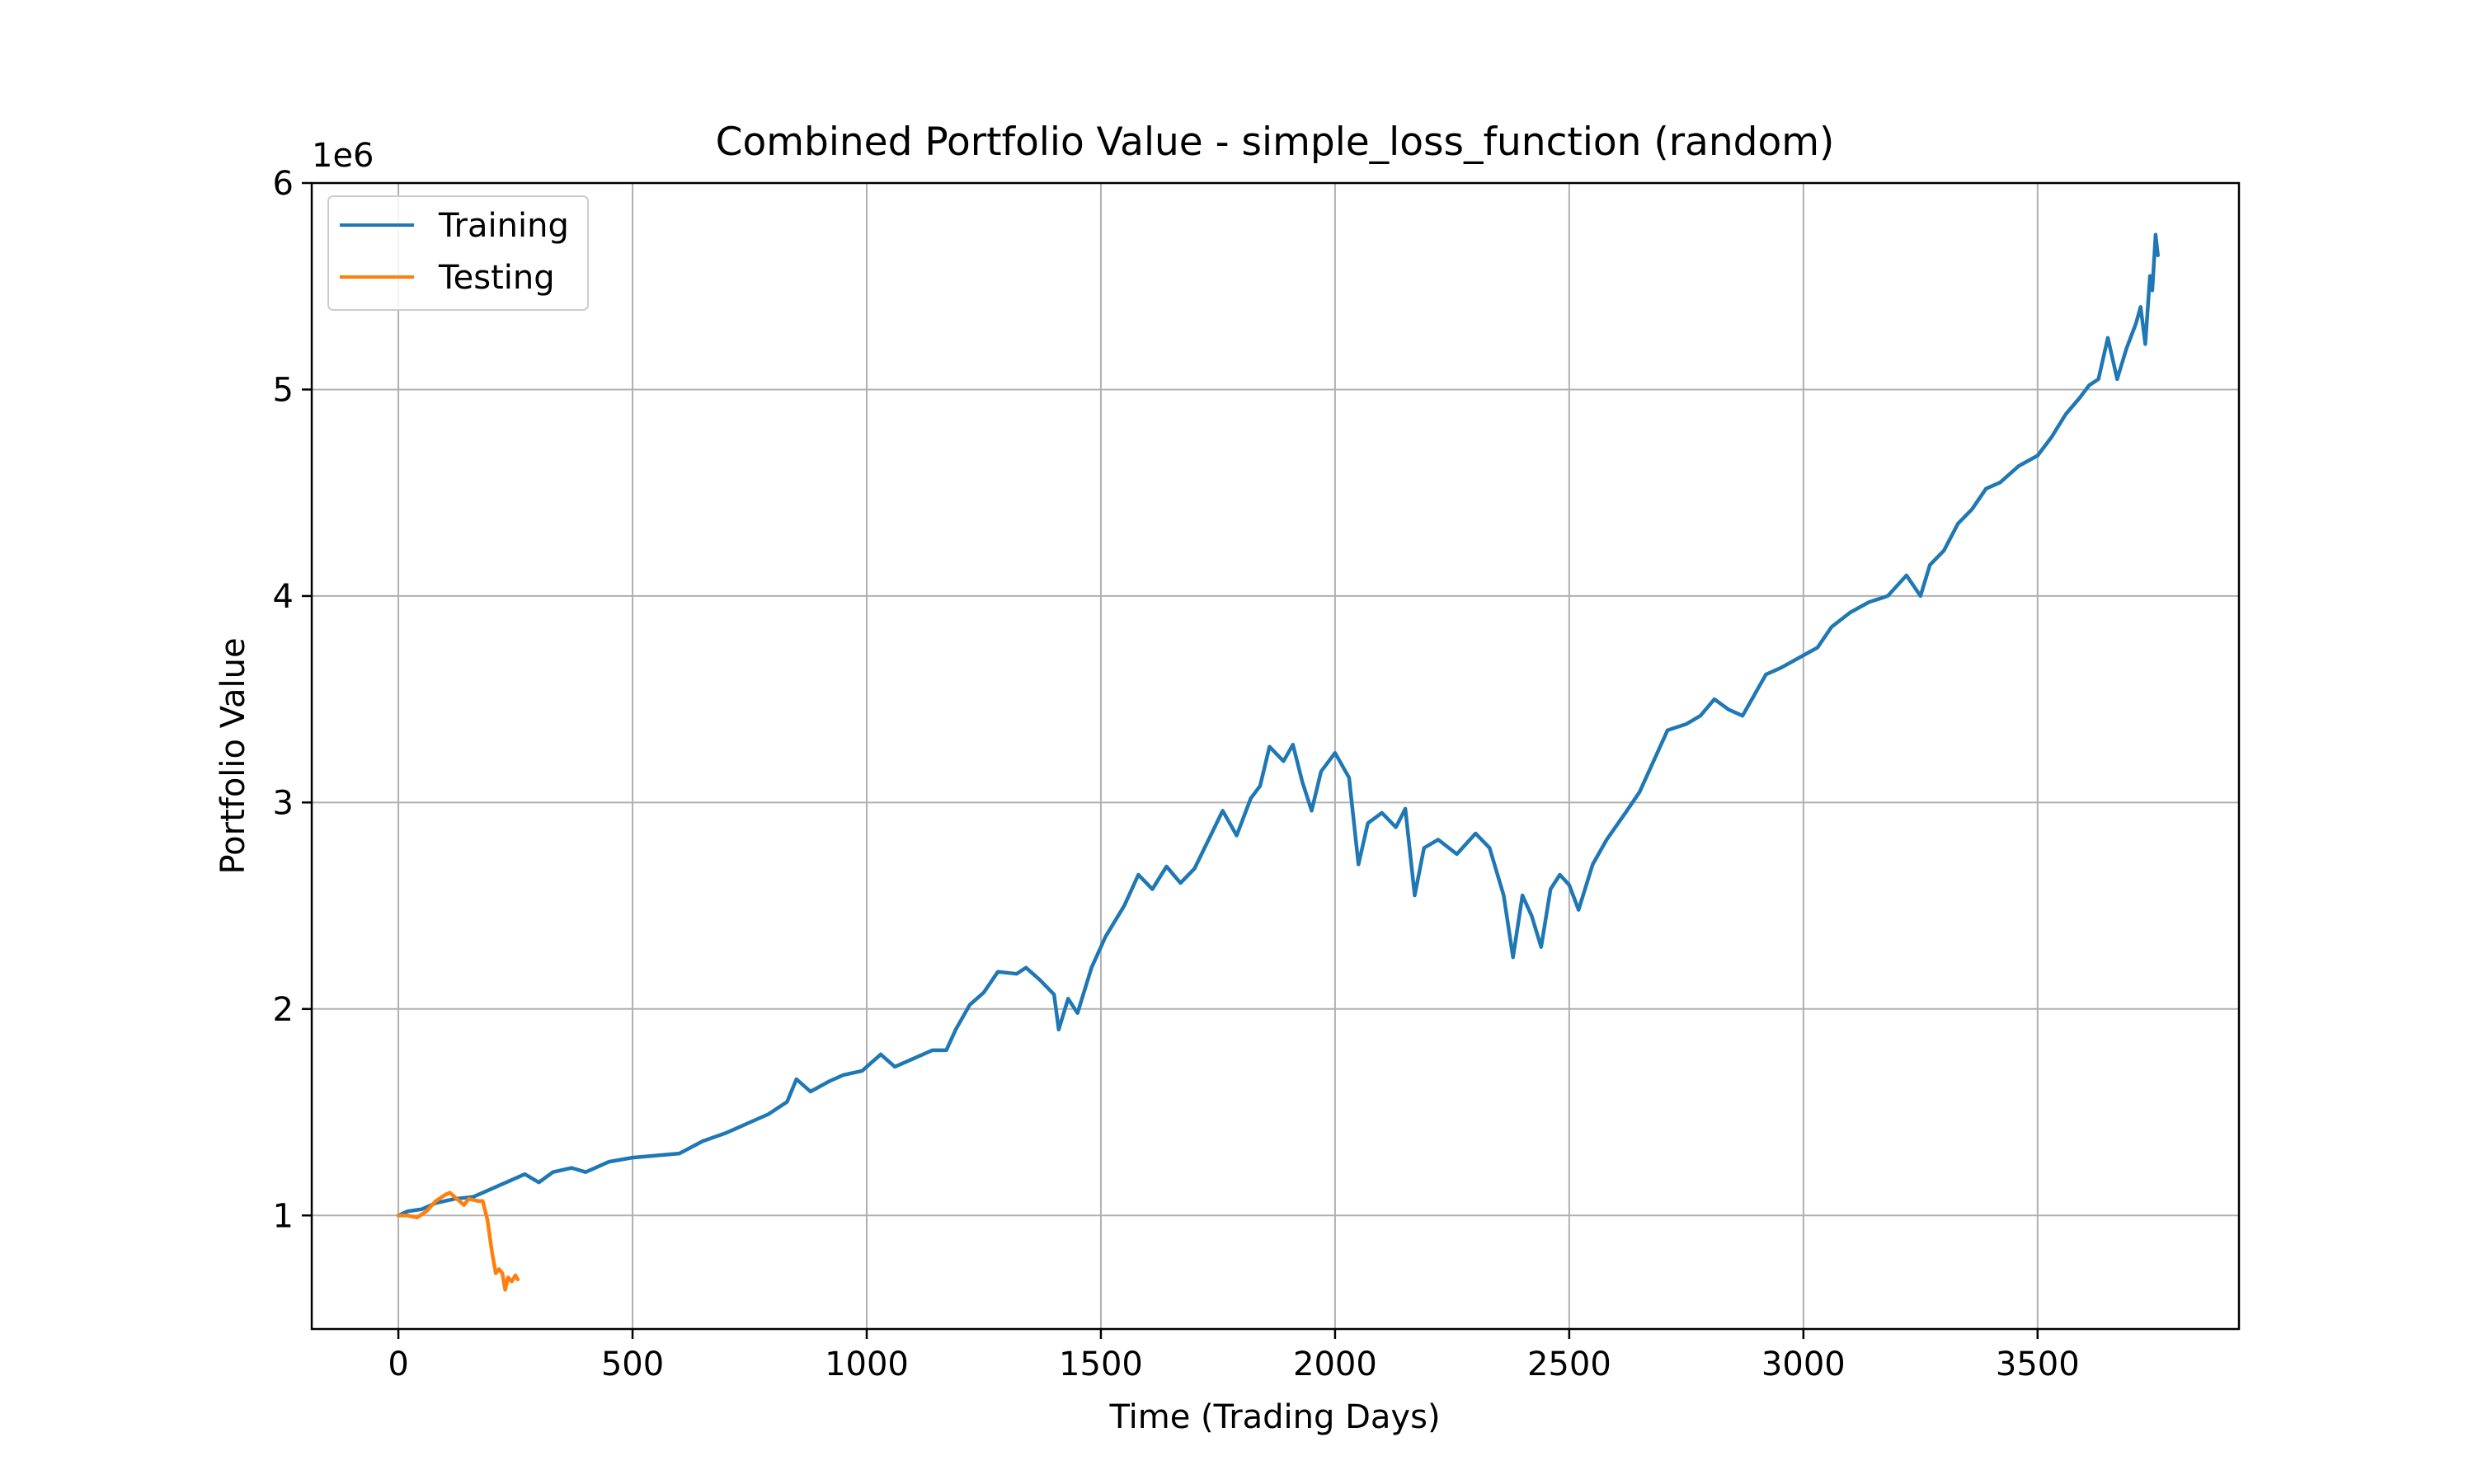 Image resolution: width=2474 pixels, height=1484 pixels. Describe the element at coordinates (867, 1364) in the screenshot. I see `x-tick-label: 1000` at that location.